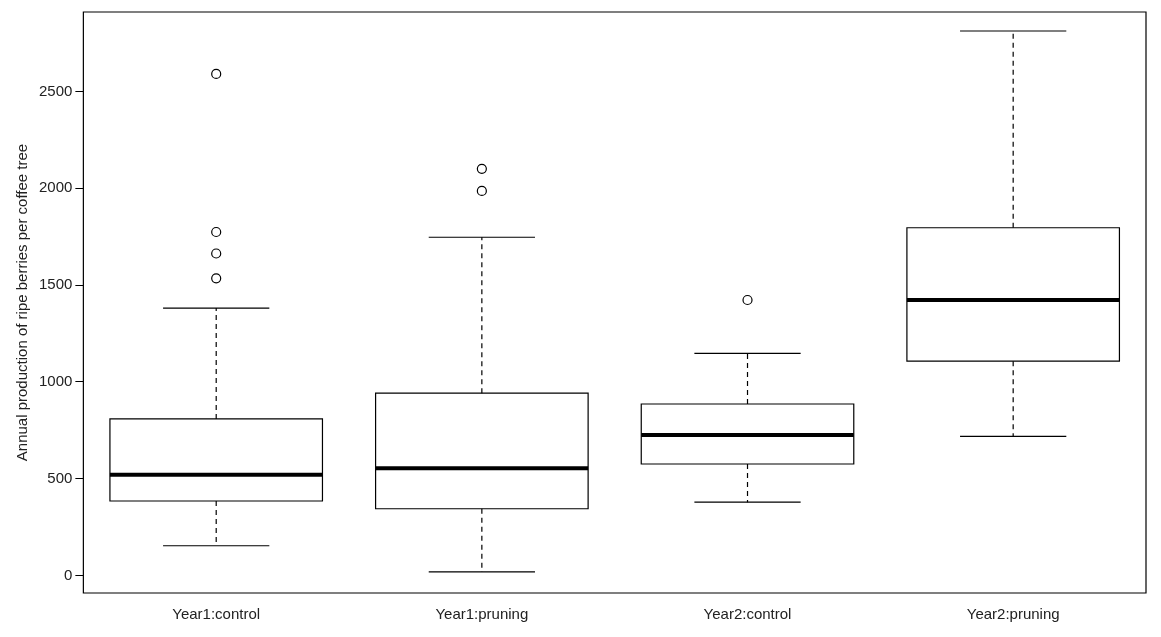 The height and width of the screenshot is (637, 1161). I want to click on y-tick-label: 1000, so click(55, 381).